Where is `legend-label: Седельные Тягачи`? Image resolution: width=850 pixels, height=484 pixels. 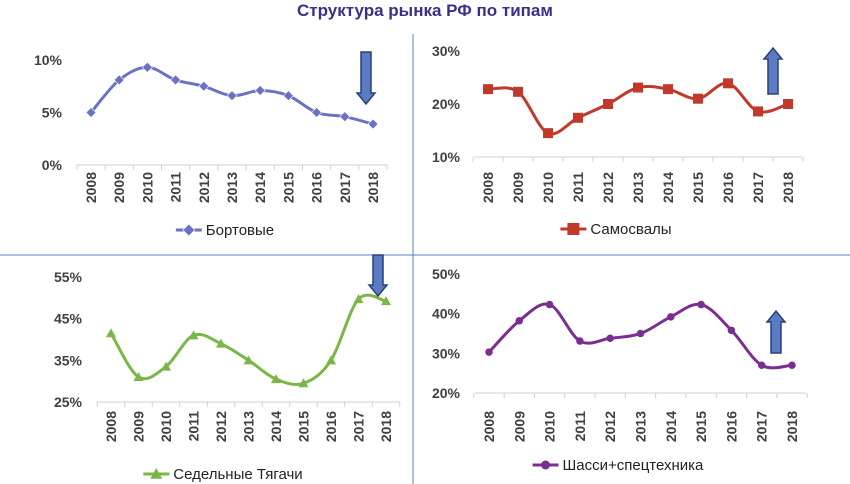
legend-label: Седельные Тягачи is located at coordinates (237, 474).